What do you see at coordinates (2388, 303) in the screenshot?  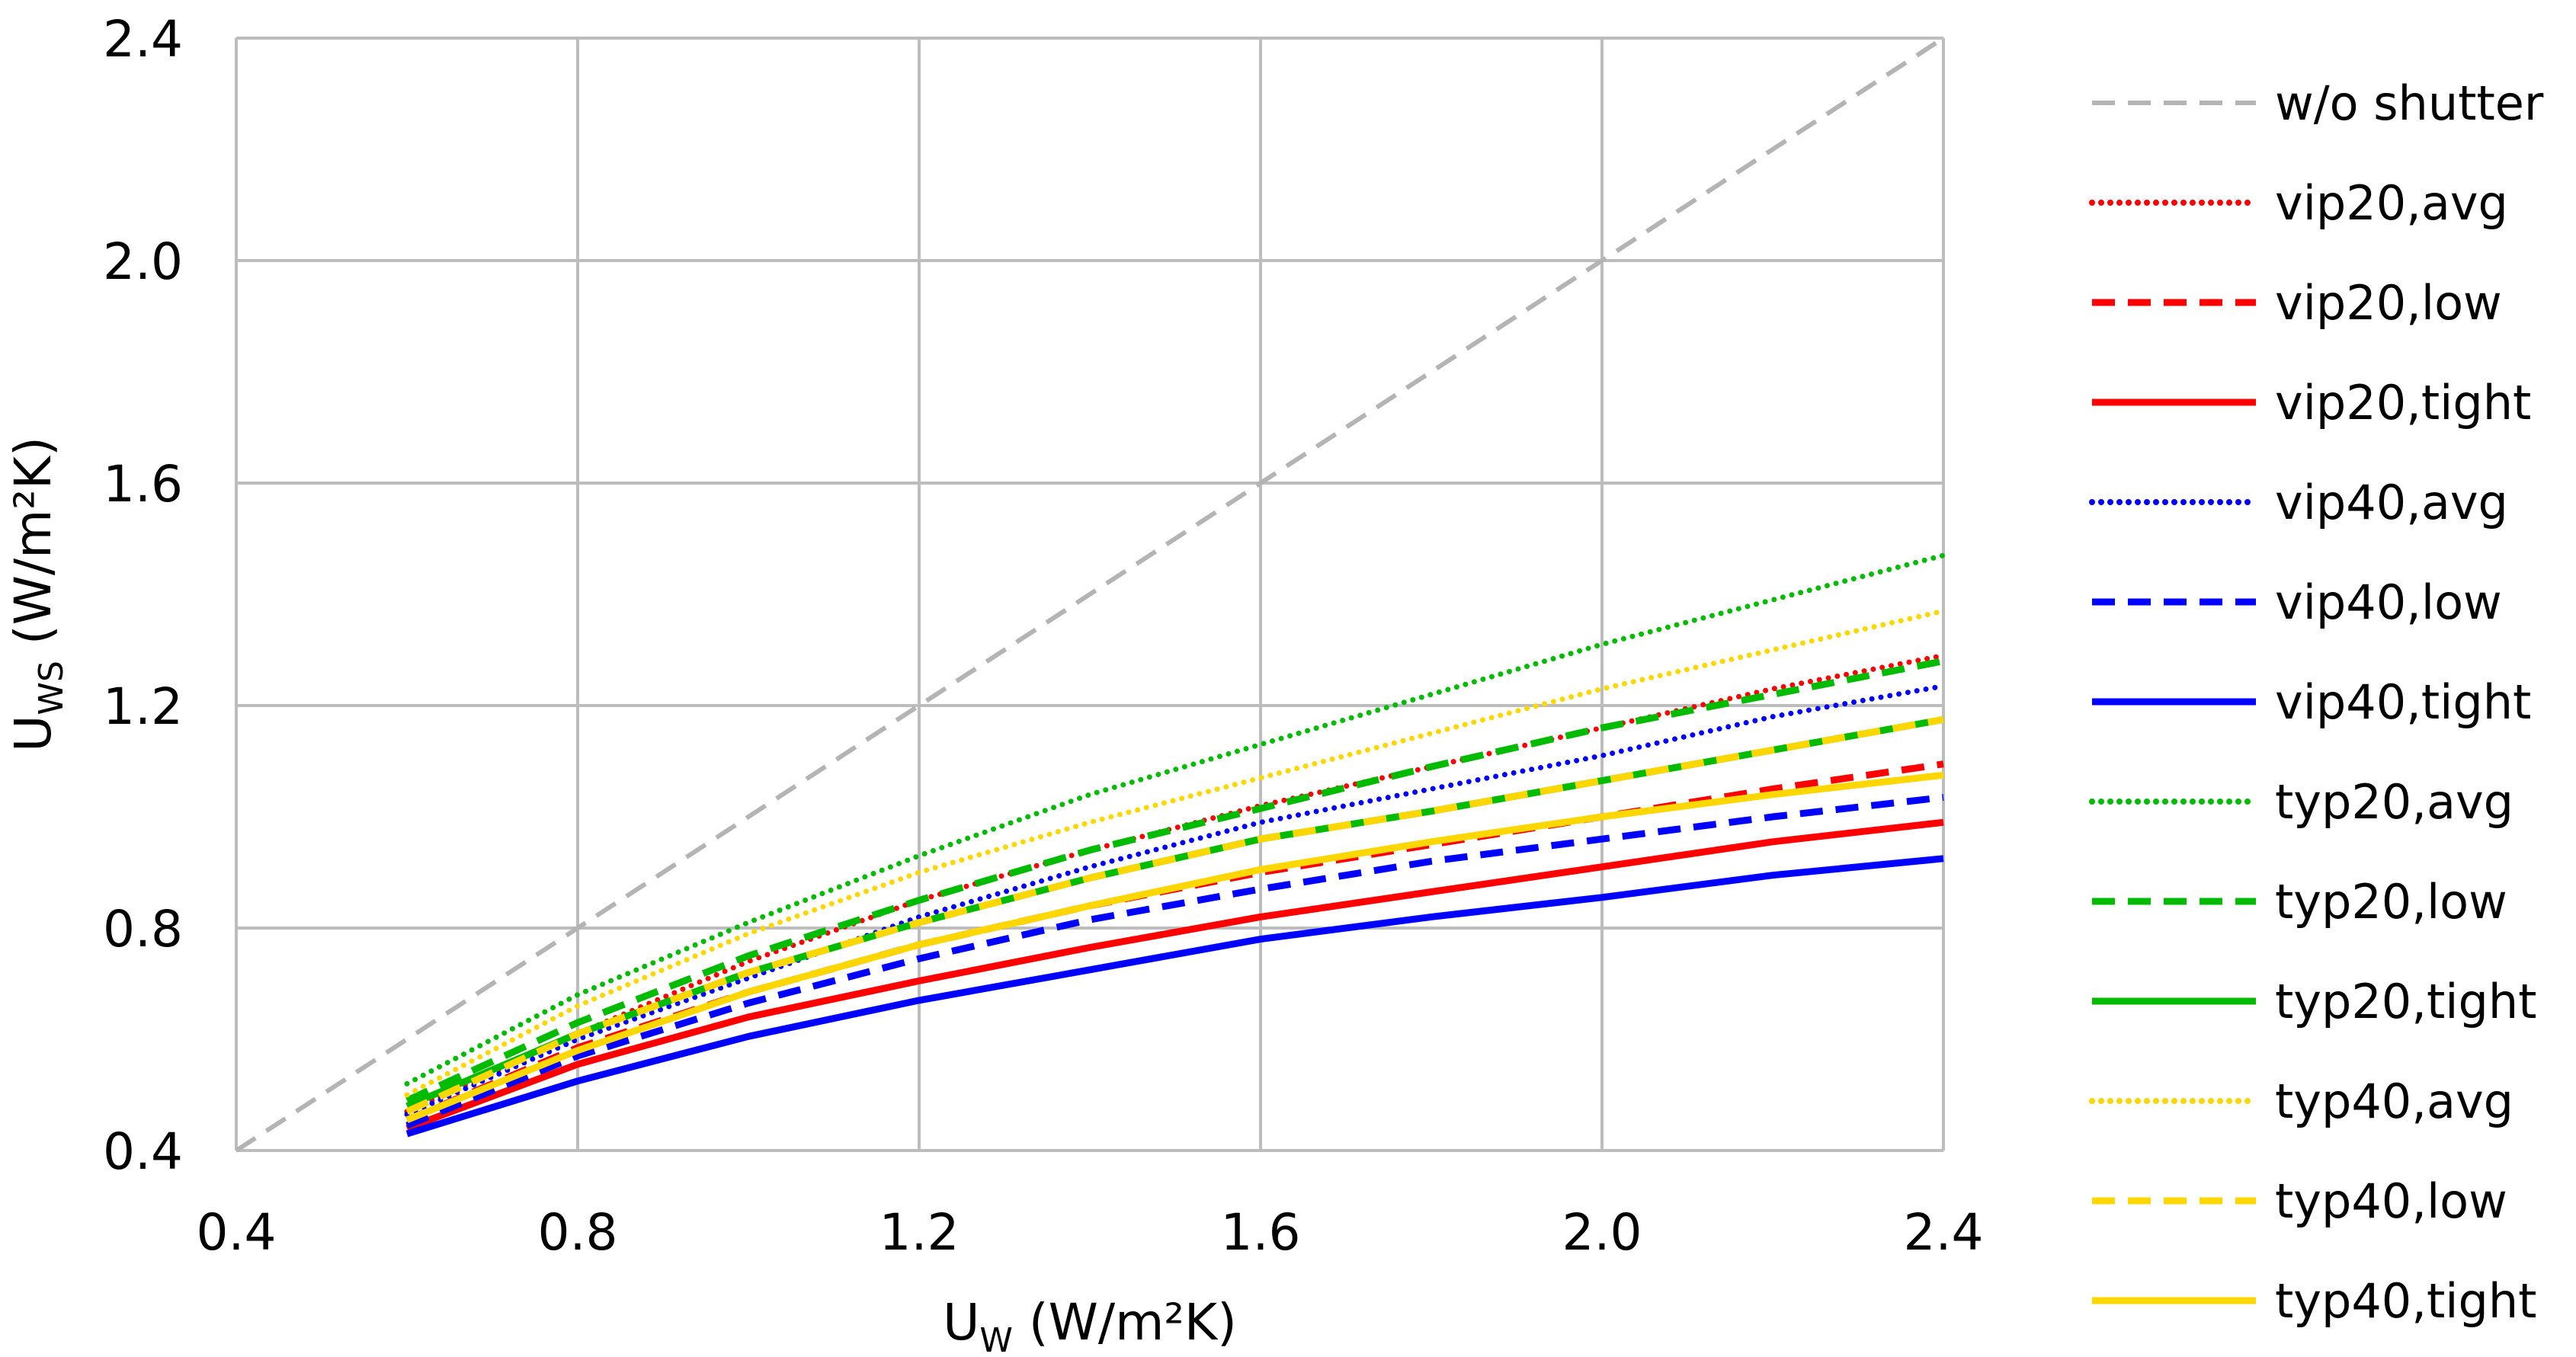 I see `legend-label-vip20-low: vip20,low` at bounding box center [2388, 303].